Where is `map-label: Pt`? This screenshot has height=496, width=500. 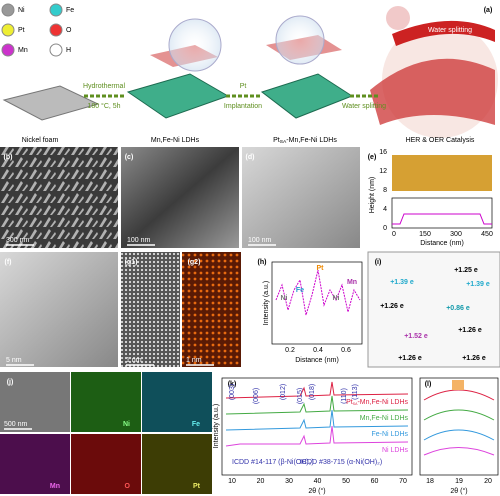
map-label: Pt is located at coordinates (197, 486).